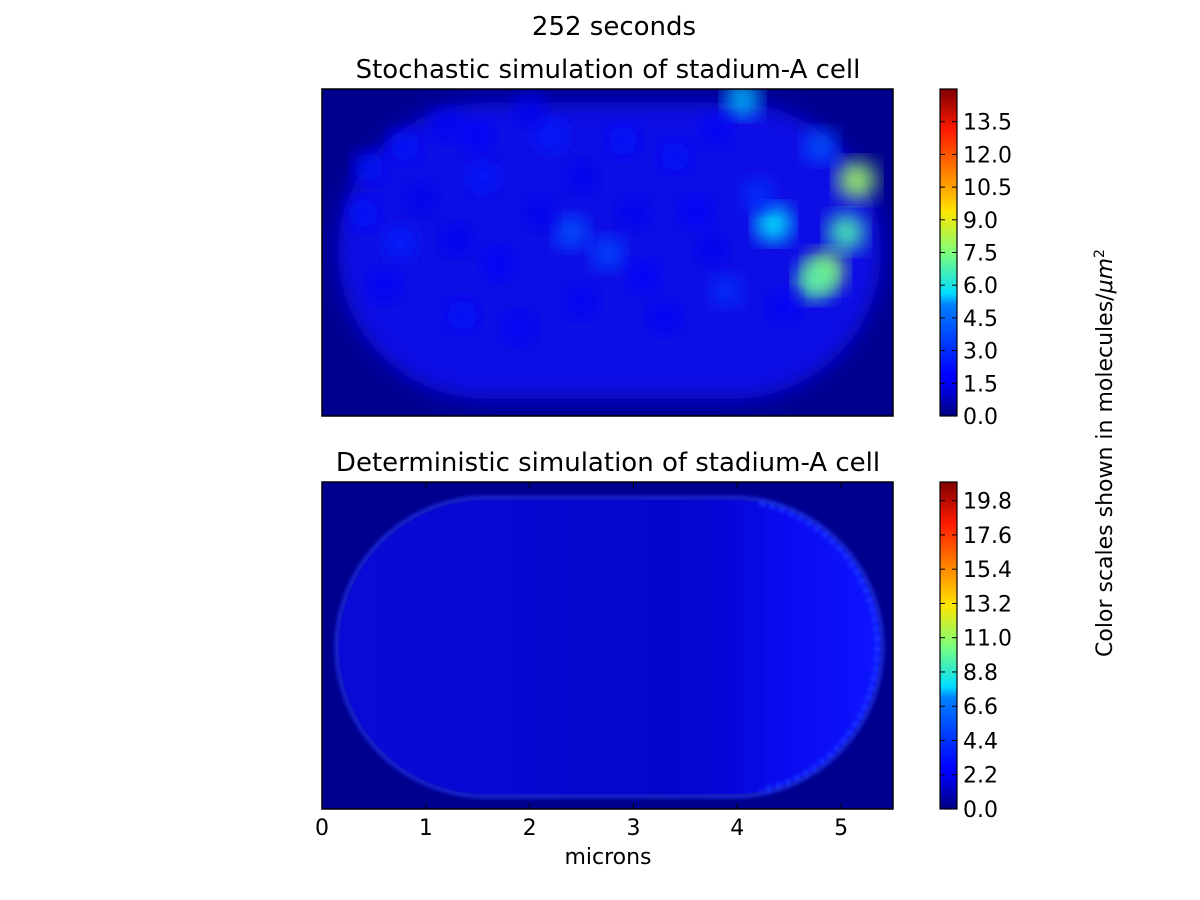 The image size is (1200, 900). What do you see at coordinates (426, 828) in the screenshot?
I see `x-tick-label: 1` at bounding box center [426, 828].